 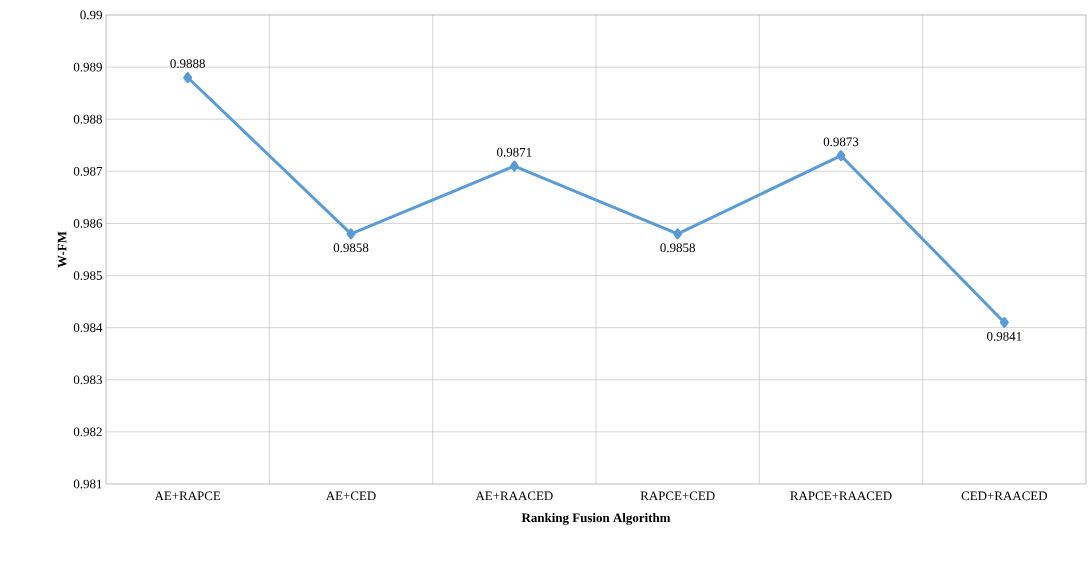 What do you see at coordinates (87, 432) in the screenshot?
I see `y-tick-label: 0.982` at bounding box center [87, 432].